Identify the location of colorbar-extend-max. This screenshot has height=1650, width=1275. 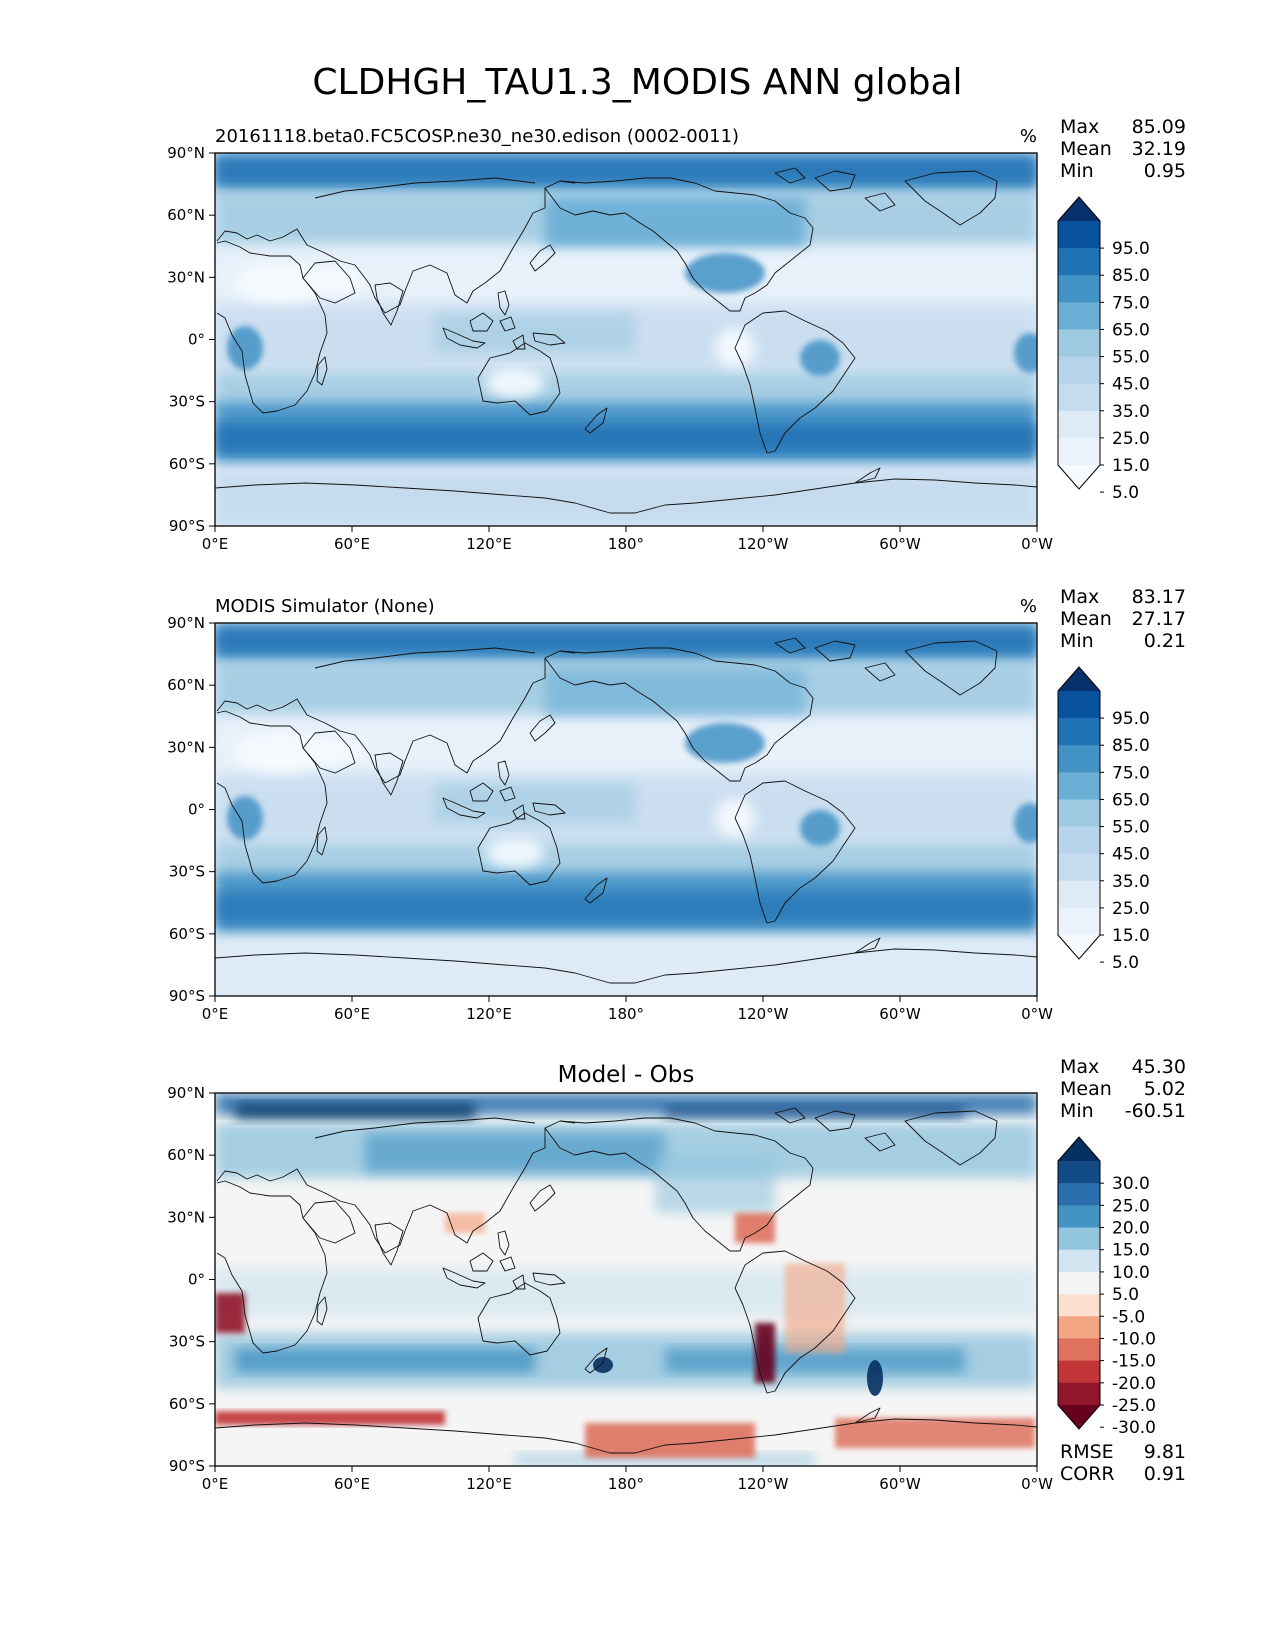
(1079, 679).